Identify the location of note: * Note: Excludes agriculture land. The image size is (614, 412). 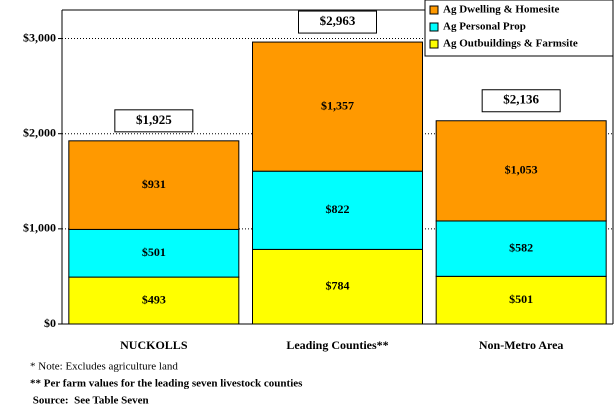
(104, 367).